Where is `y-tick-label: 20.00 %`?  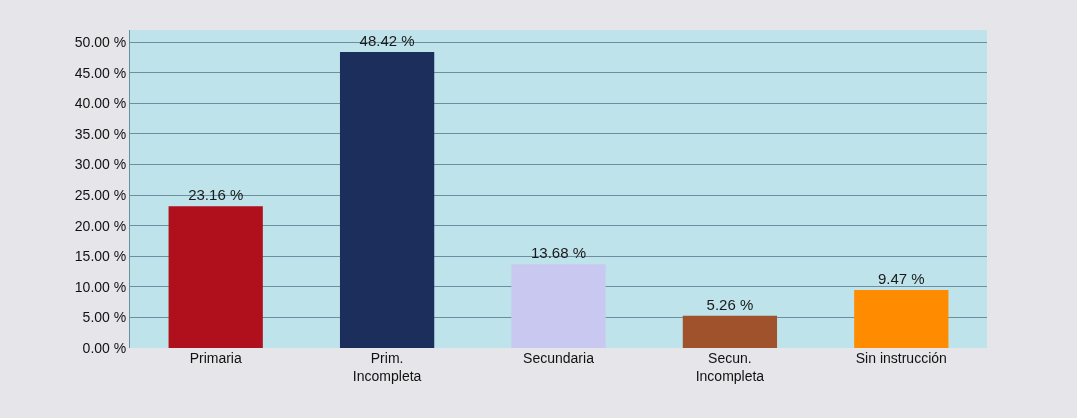
y-tick-label: 20.00 % is located at coordinates (100, 225).